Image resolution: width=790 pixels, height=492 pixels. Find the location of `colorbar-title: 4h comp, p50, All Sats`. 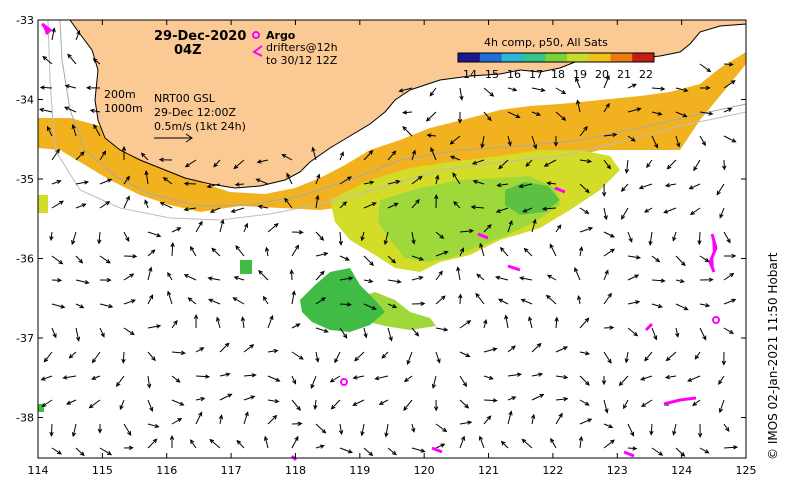

colorbar-title: 4h comp, p50, All Sats is located at coordinates (546, 42).